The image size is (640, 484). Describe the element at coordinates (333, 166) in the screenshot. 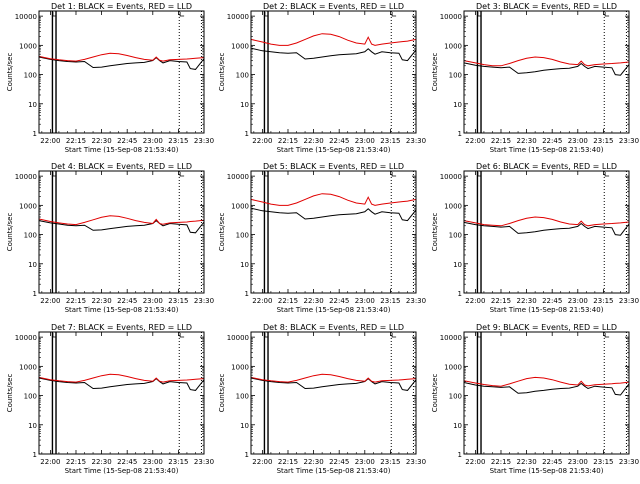

I see `panel-title: Det 5: BLACK = Events, RED = LLD` at that location.